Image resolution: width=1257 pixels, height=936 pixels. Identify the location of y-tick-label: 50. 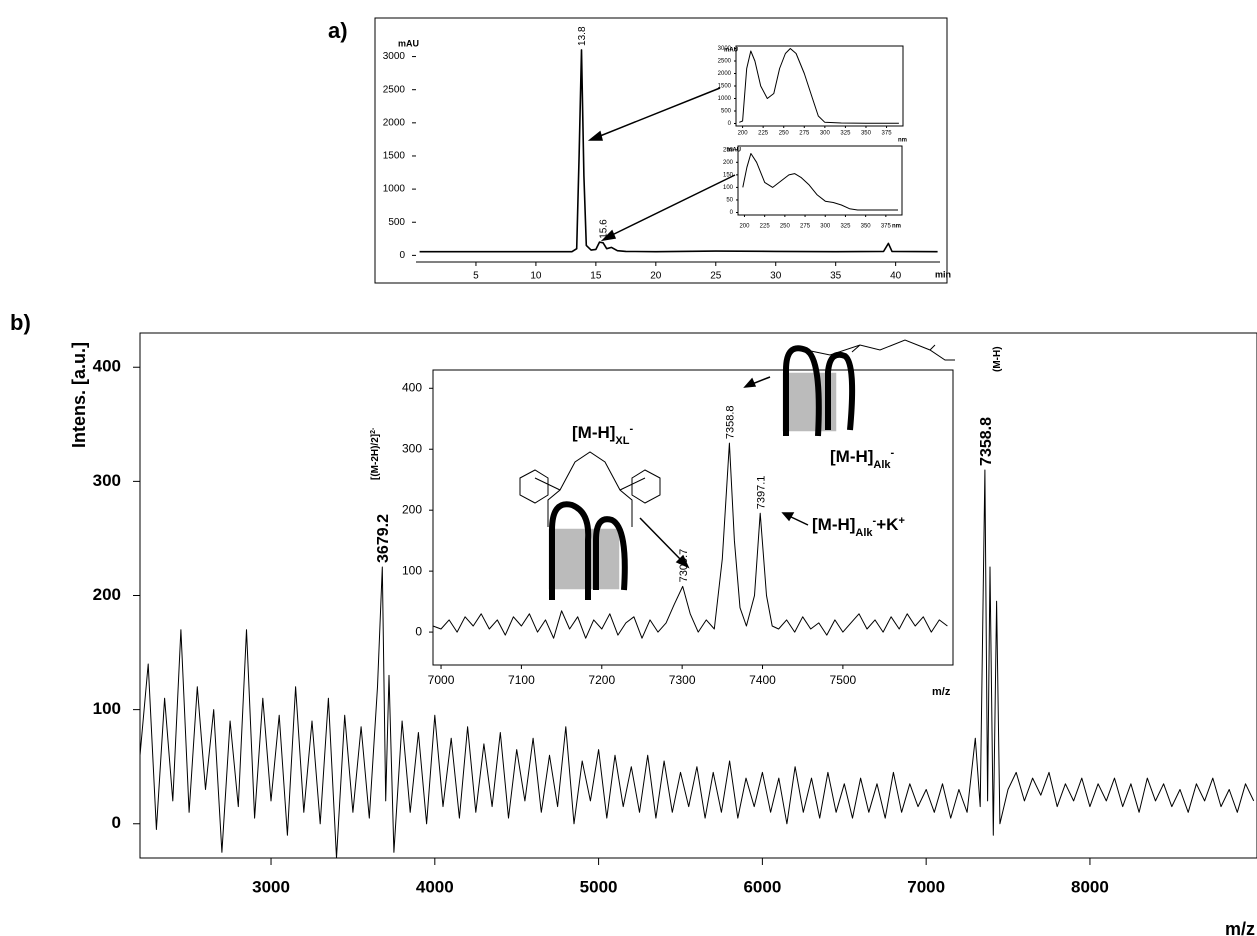
(729, 201).